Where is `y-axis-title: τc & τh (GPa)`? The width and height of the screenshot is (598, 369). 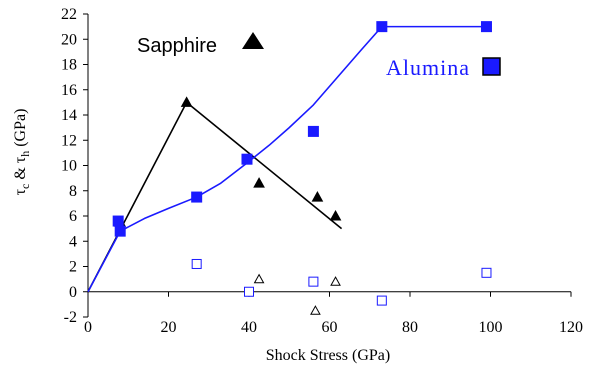 y-axis-title: τc & τh (GPa) is located at coordinates (22, 152).